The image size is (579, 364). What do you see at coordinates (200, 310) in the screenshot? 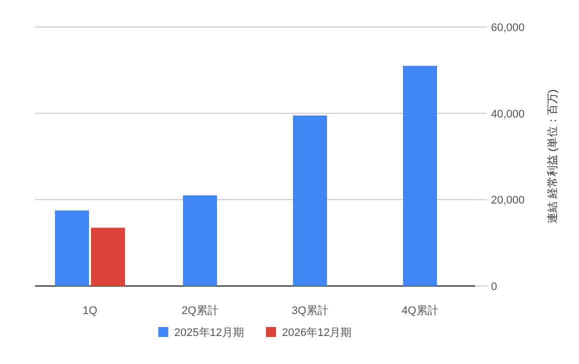
I see `x-tick-label: 2Q累計` at bounding box center [200, 310].